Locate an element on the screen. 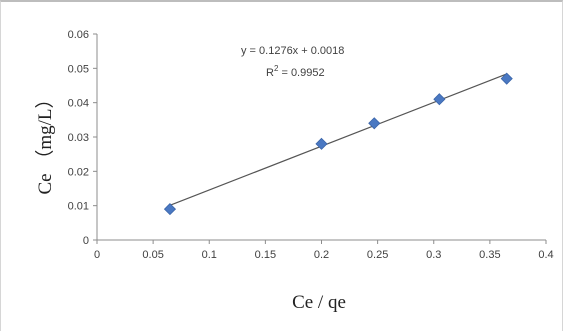  y-tick-label: 0.02 is located at coordinates (78, 172).